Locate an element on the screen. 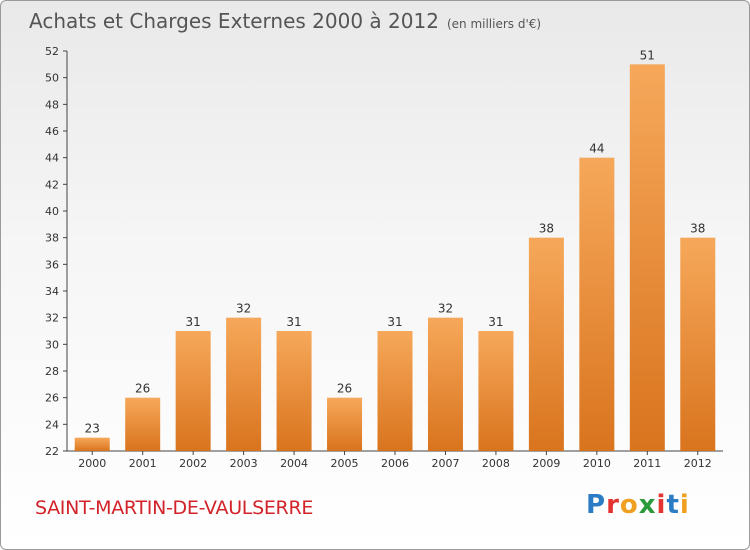 This screenshot has width=750, height=550. logo-letter: t is located at coordinates (673, 505).